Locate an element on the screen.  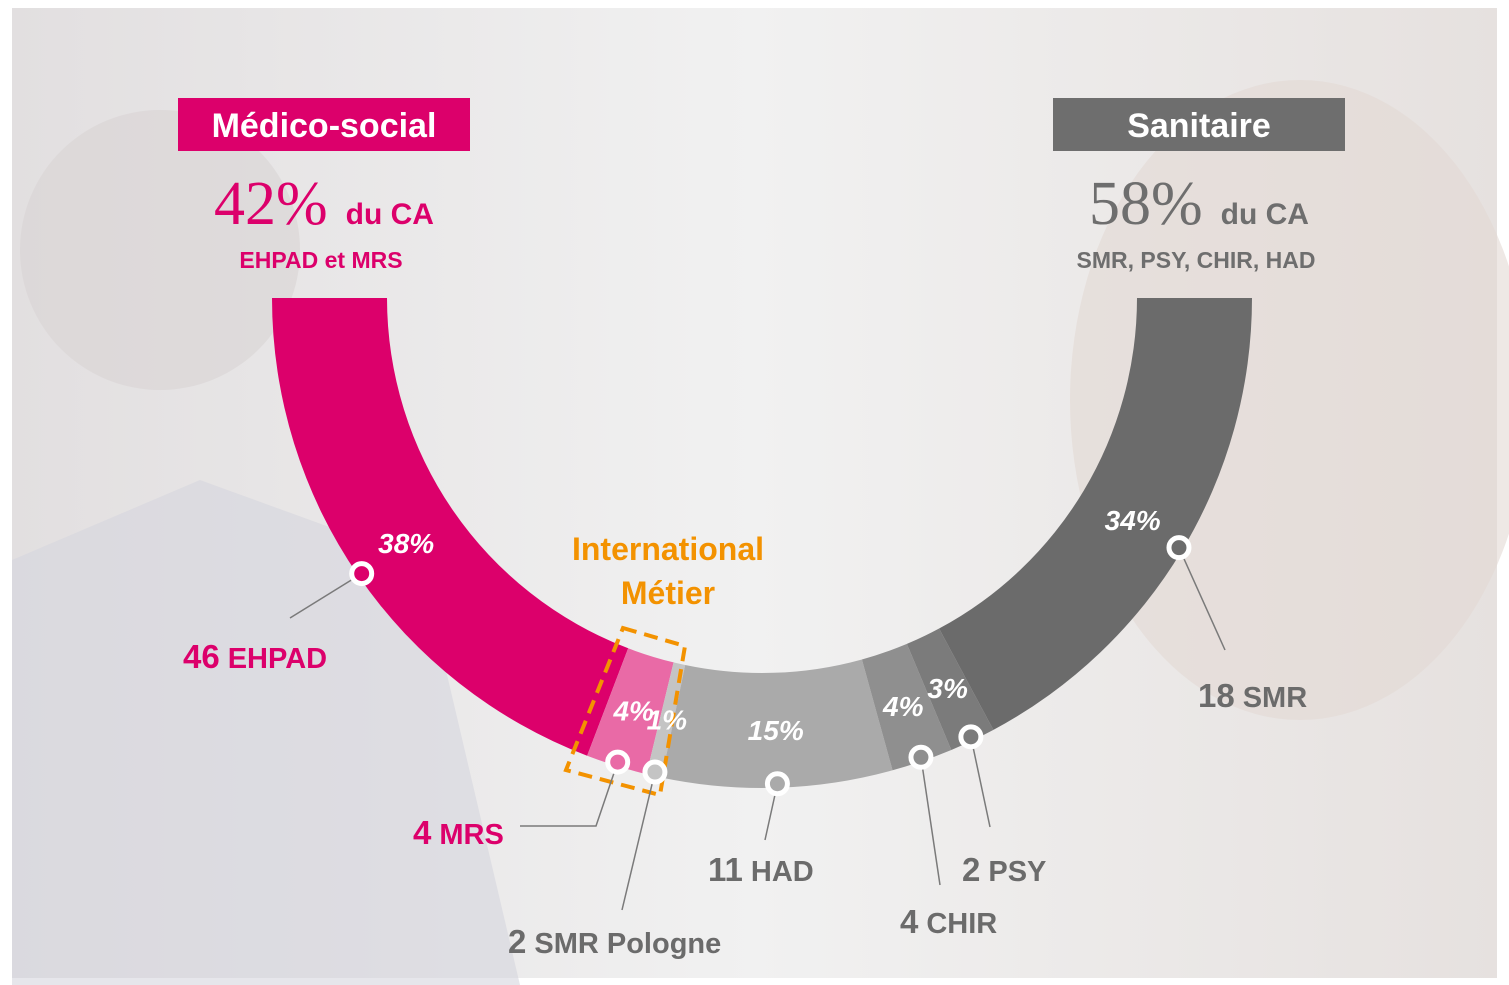
group-share: 58% is located at coordinates (1146, 204).